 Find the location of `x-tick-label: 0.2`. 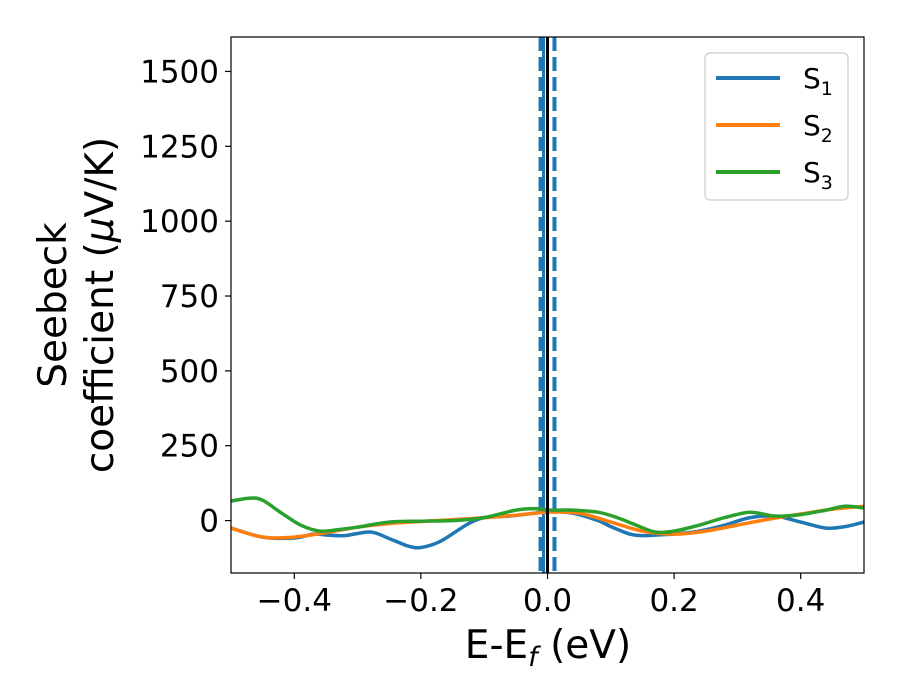

x-tick-label: 0.2 is located at coordinates (673, 601).